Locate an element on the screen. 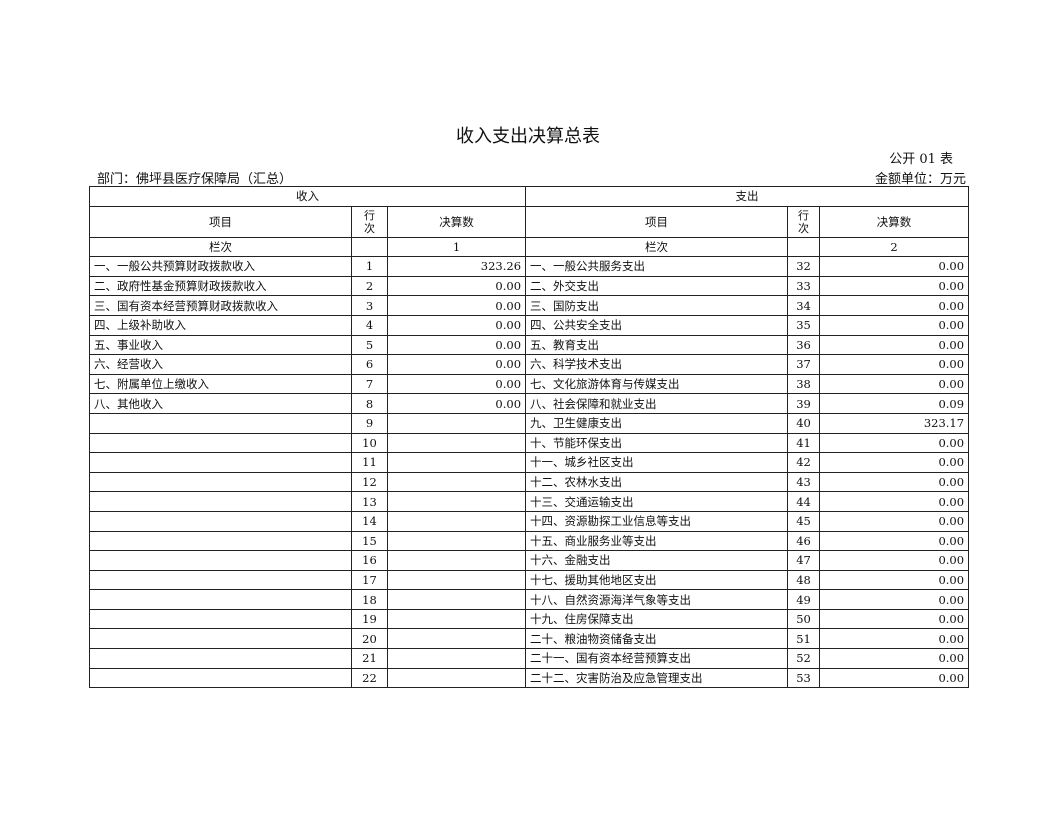  expense-item: 十一、城乡社区支出 is located at coordinates (657, 462).